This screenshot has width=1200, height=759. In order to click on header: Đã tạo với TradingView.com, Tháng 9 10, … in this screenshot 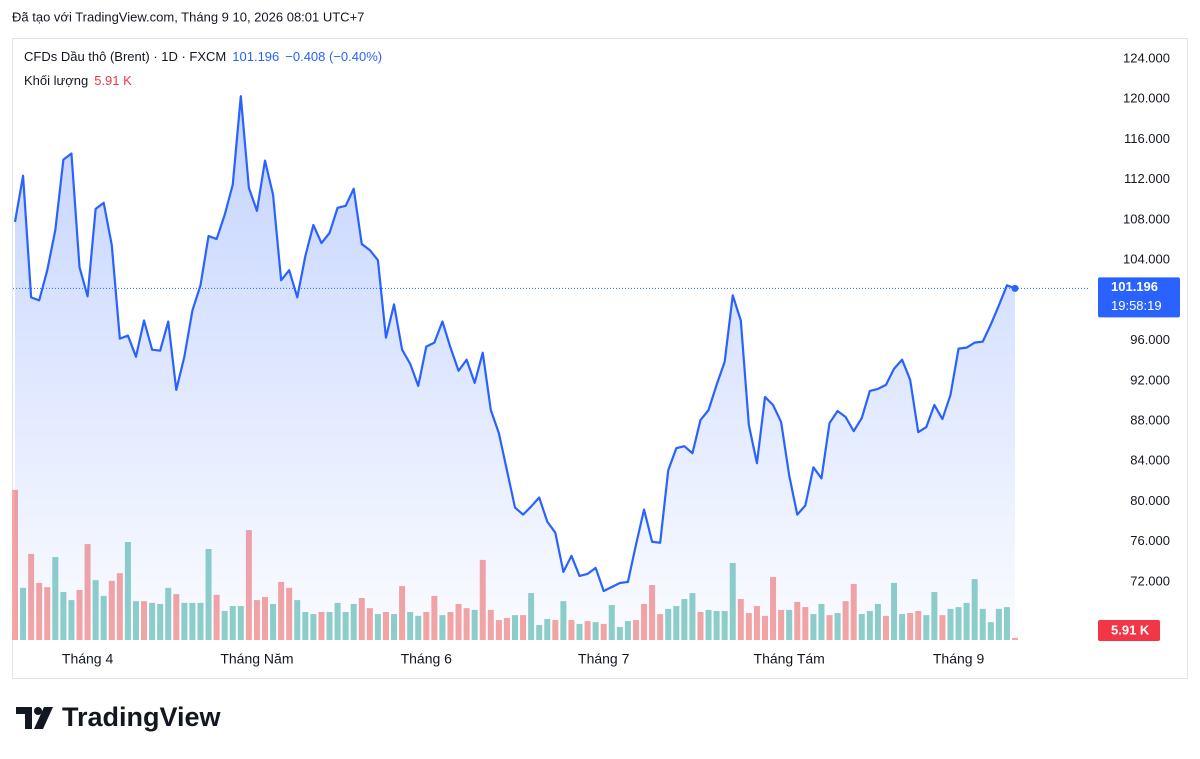, I will do `click(188, 16)`.